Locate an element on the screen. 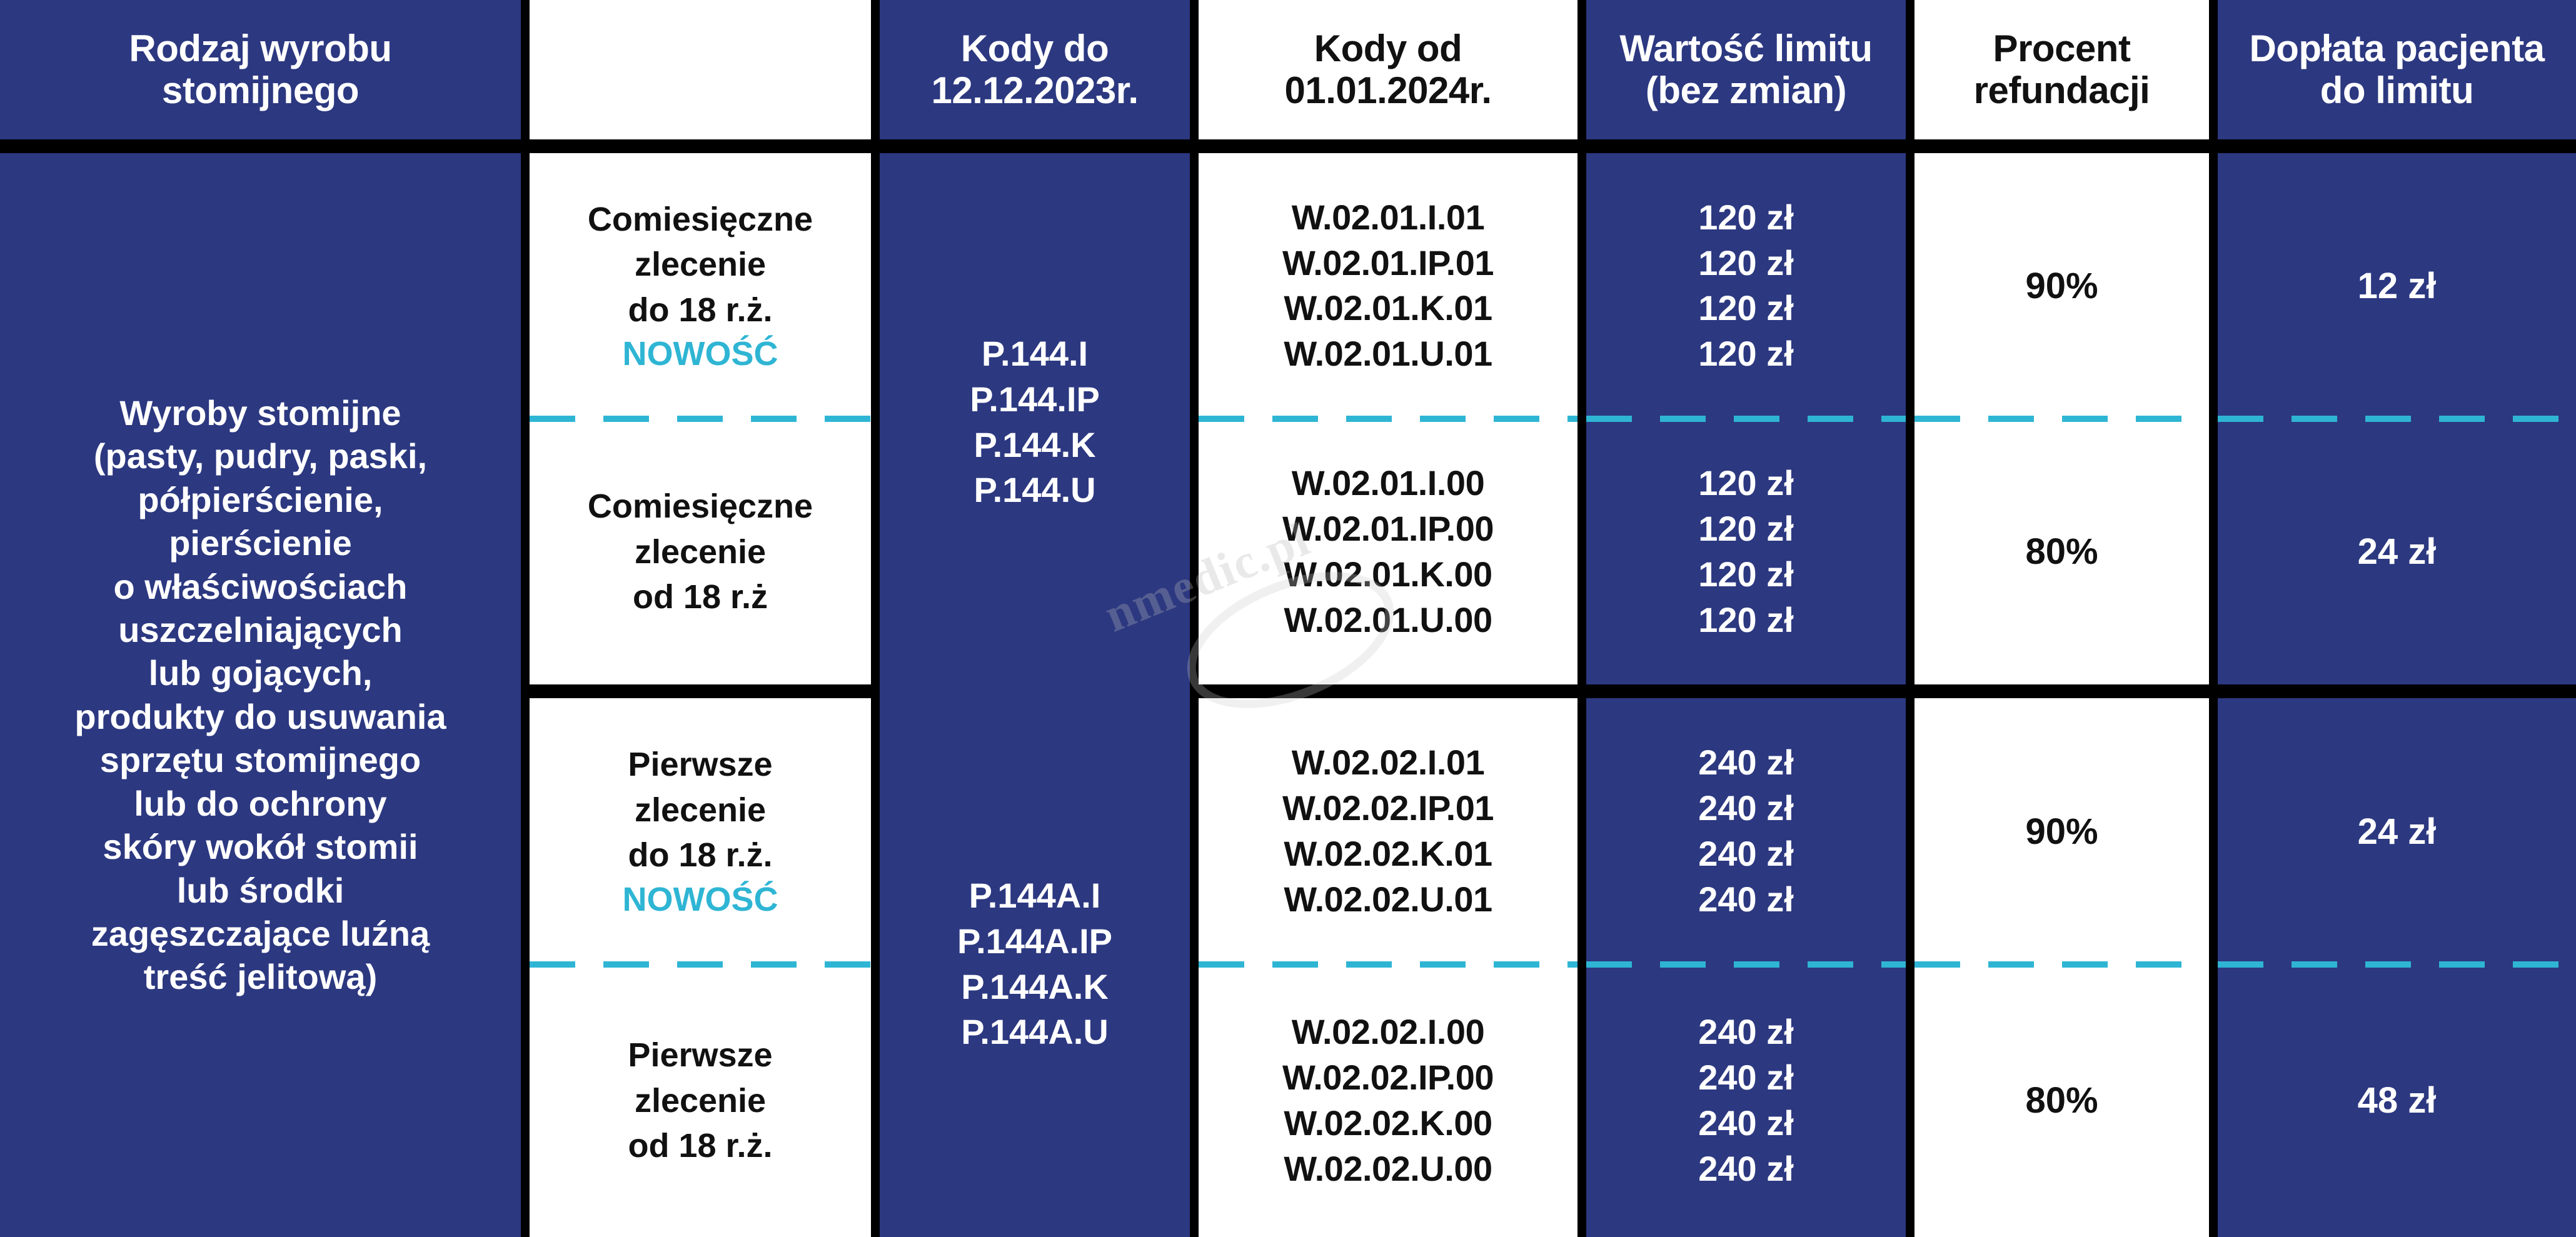 This screenshot has width=2576, height=1237. header-line: do limitu is located at coordinates (2397, 90).